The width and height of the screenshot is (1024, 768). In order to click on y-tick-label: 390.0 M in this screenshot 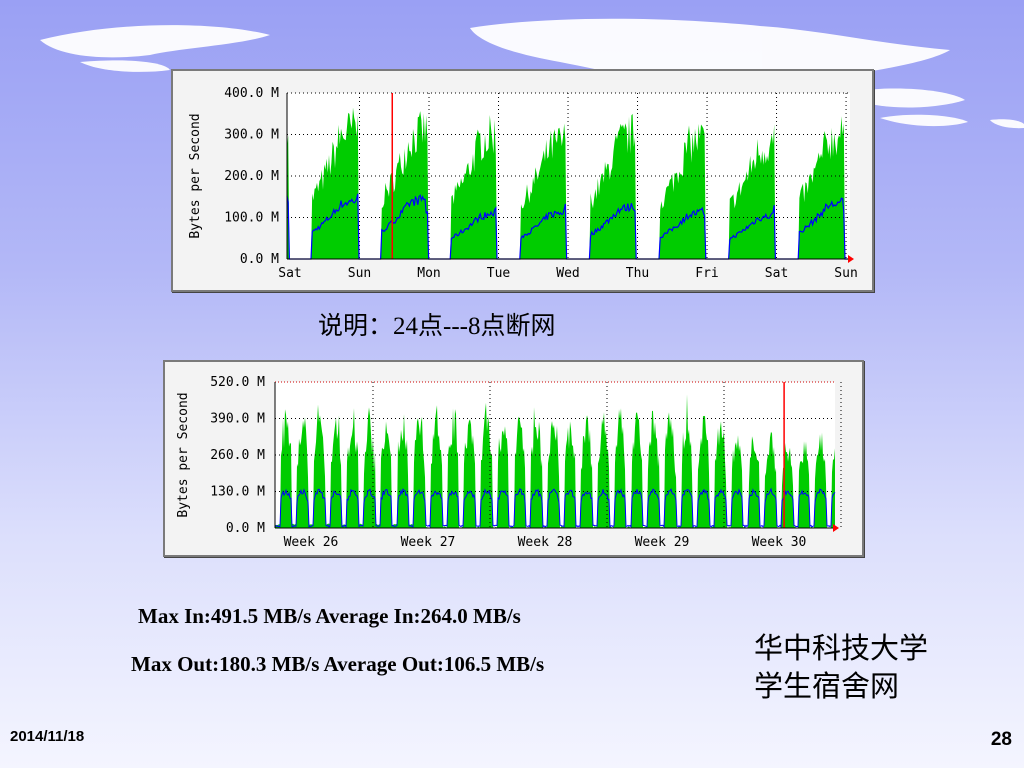, I will do `click(237, 419)`.